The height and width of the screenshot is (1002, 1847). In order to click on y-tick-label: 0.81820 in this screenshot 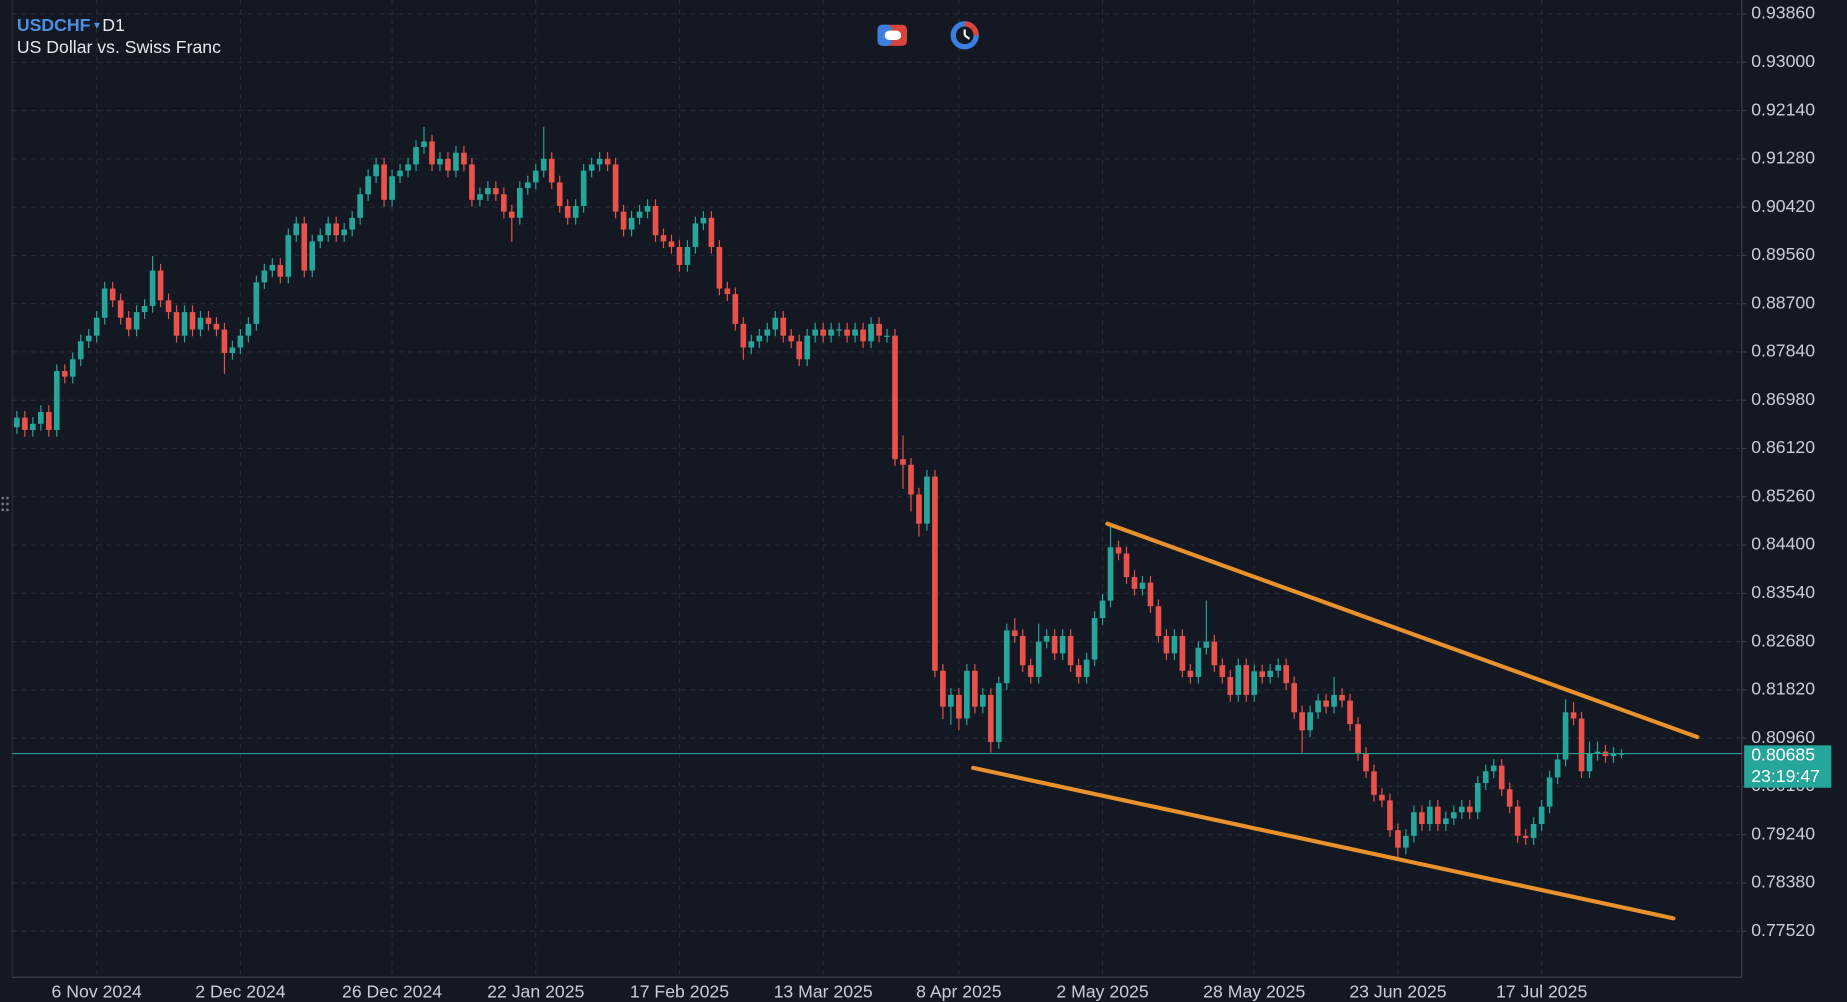, I will do `click(1783, 689)`.